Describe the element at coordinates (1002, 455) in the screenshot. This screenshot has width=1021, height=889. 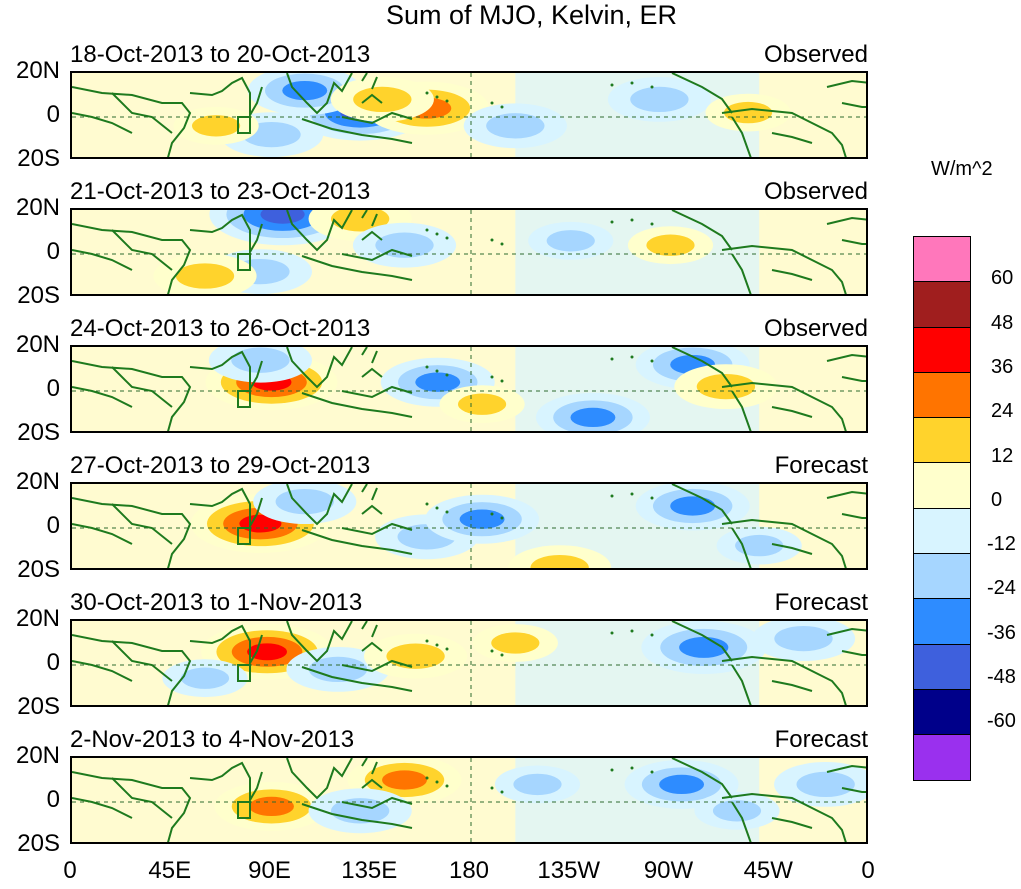
I see `colorbar-label: 12` at that location.